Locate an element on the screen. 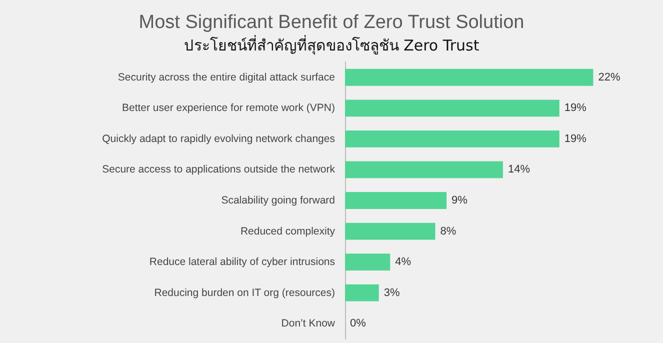 The height and width of the screenshot is (343, 663). y-tick-label: Security across the entire digital attack surface is located at coordinates (227, 77).